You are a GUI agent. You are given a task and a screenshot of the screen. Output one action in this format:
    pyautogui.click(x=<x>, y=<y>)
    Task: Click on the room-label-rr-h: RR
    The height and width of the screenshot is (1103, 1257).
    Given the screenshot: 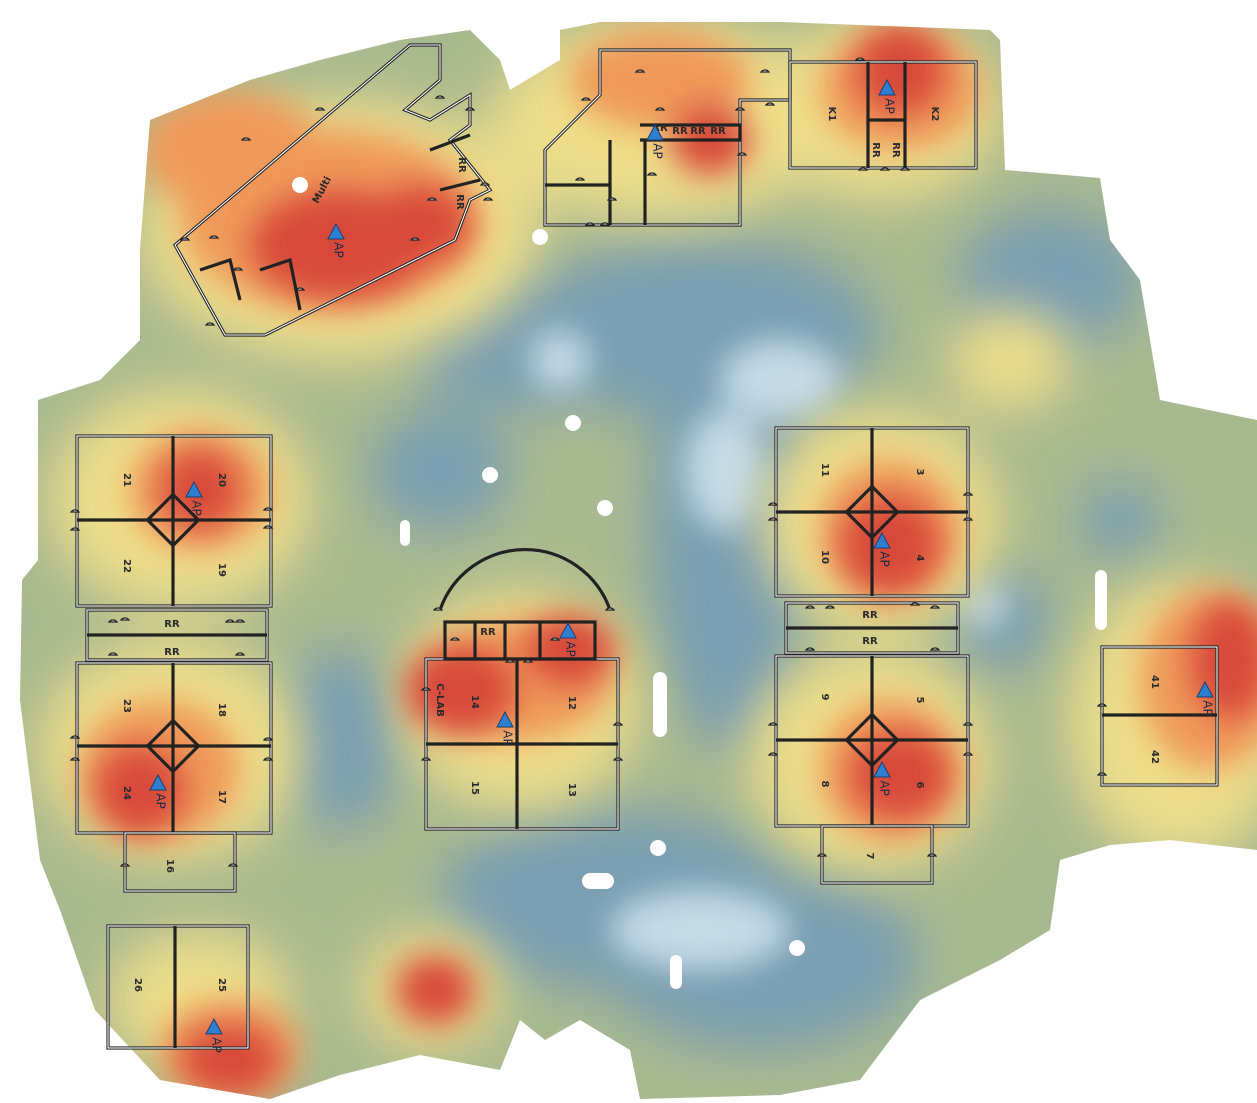 What is the action you would take?
    pyautogui.click(x=895, y=150)
    